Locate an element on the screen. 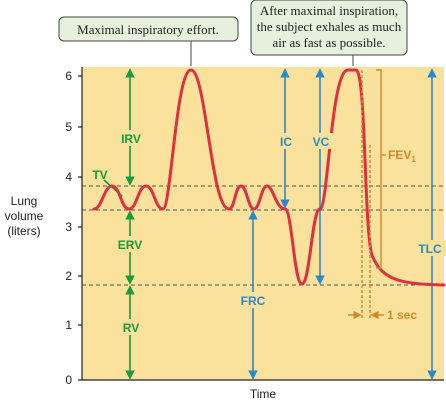 Image resolution: width=446 pixels, height=403 pixels. label-fev1: FEV1 is located at coordinates (402, 156).